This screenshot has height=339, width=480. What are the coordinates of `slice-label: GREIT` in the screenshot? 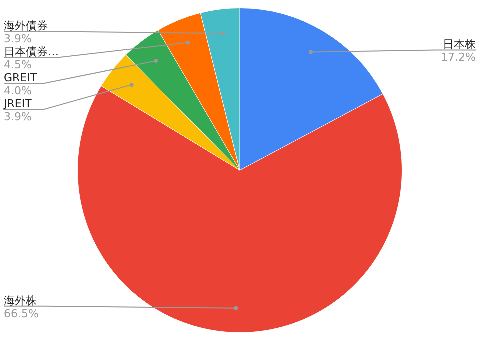 It's located at (21, 78).